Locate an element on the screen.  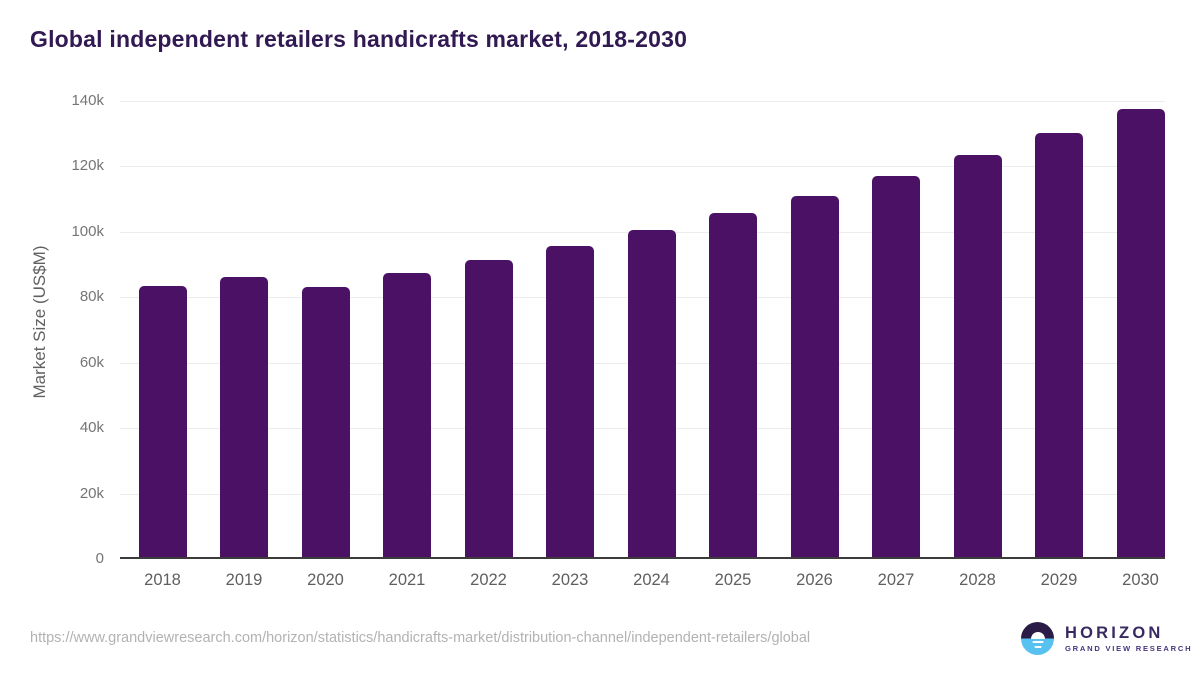
logo-subtitle: GRAND VIEW RESEARCH is located at coordinates (1129, 648).